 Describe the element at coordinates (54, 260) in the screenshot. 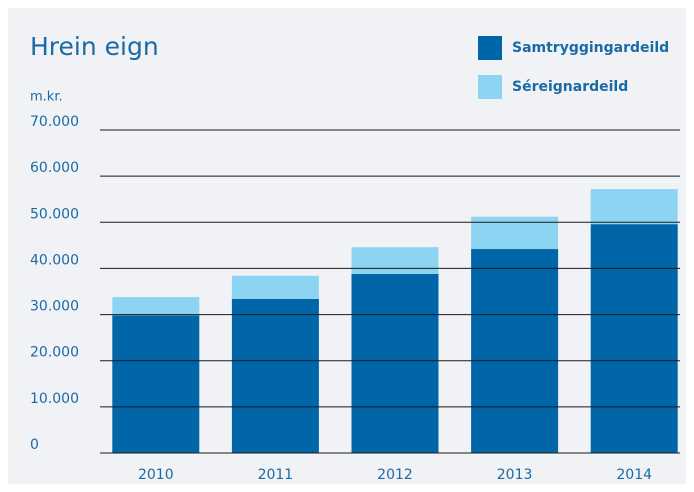

I see `y-tick-label: 40.000` at that location.